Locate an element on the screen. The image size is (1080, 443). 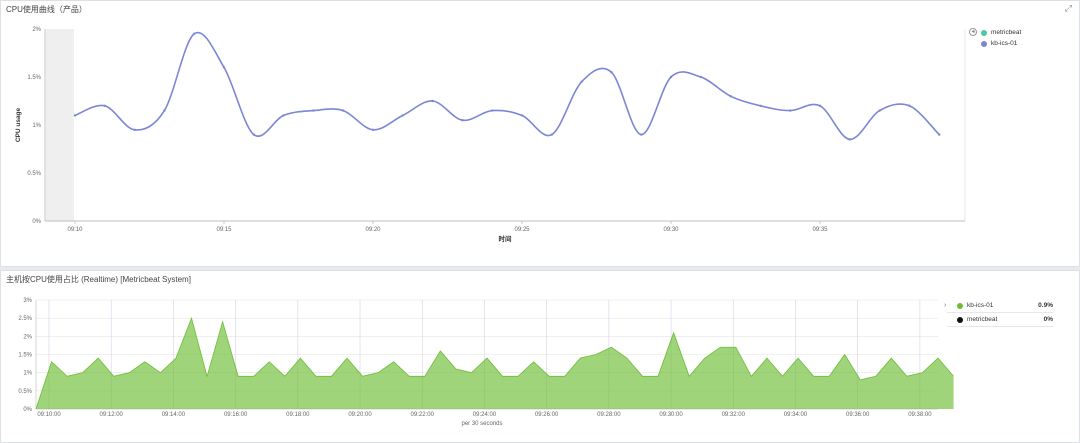
expand-icon: ⤢ is located at coordinates (1068, 8).